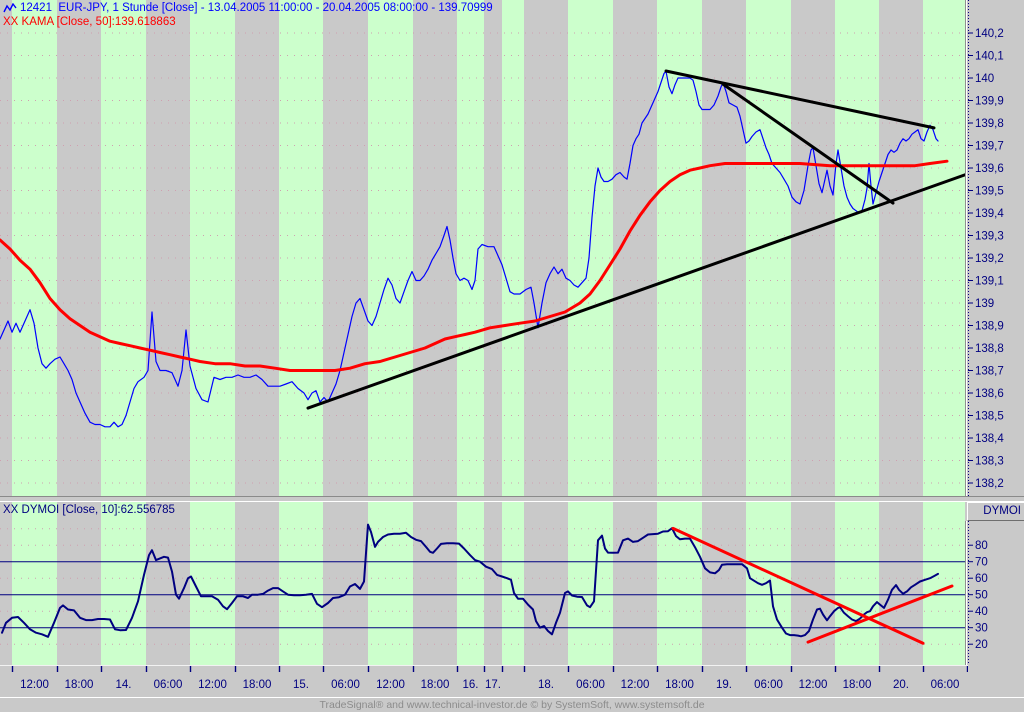 Image resolution: width=1024 pixels, height=712 pixels. Describe the element at coordinates (798, 585) in the screenshot. I see `dymoi-trendline-down` at that location.